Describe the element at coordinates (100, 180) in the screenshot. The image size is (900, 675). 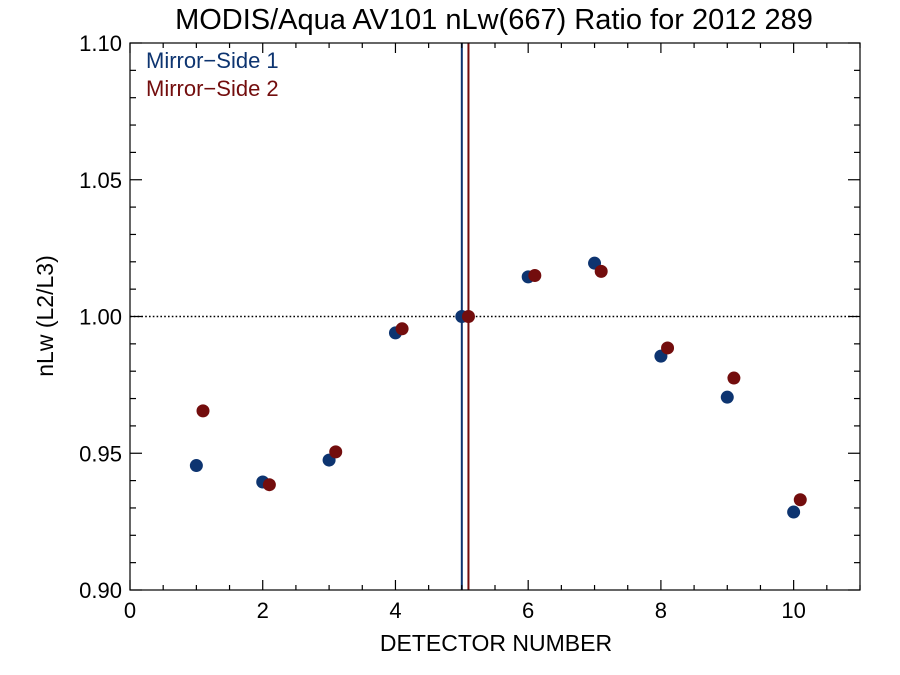
I see `y-tick-label: 1.05` at that location.